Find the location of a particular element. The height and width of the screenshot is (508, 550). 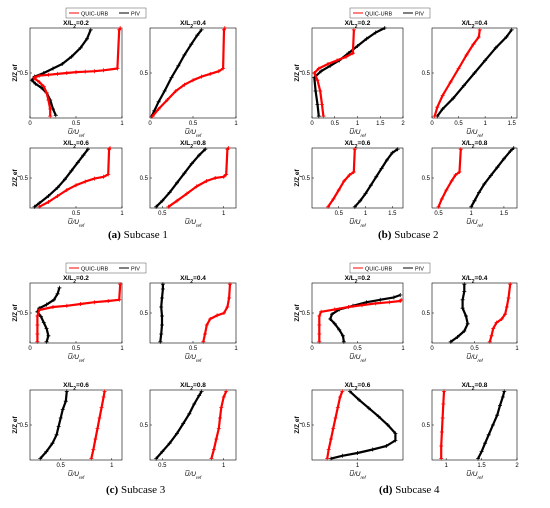

panel-4-2: X/L2=0.40 0.5 10.5U̅/Uref is located at coordinates (471, 319).